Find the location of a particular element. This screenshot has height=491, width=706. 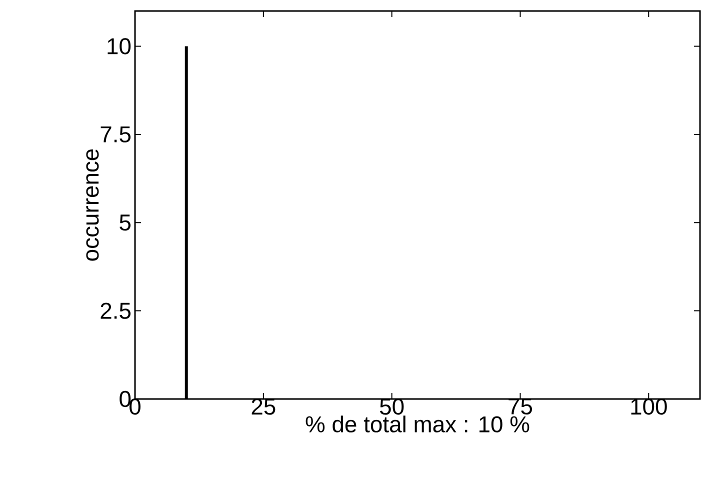

y-axis-title: occurrence is located at coordinates (92, 205).